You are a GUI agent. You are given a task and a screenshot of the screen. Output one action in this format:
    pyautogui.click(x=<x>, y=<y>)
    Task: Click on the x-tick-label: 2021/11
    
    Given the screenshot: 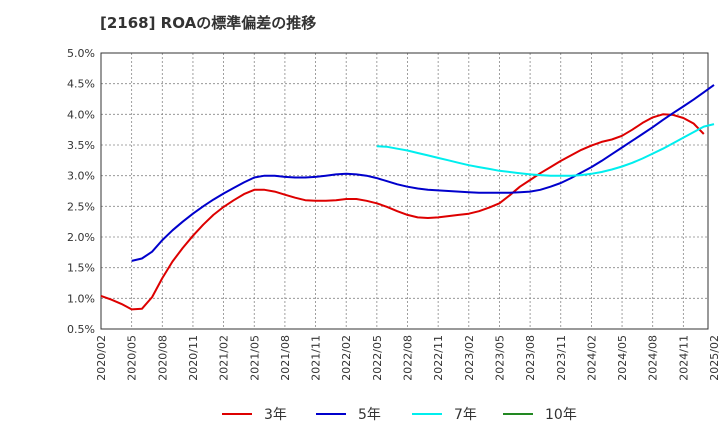 What is the action you would take?
    pyautogui.click(x=316, y=358)
    